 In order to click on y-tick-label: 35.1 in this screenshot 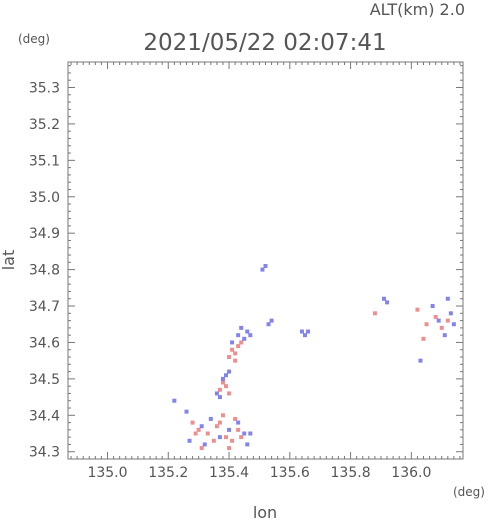, I will do `click(44, 161)`.